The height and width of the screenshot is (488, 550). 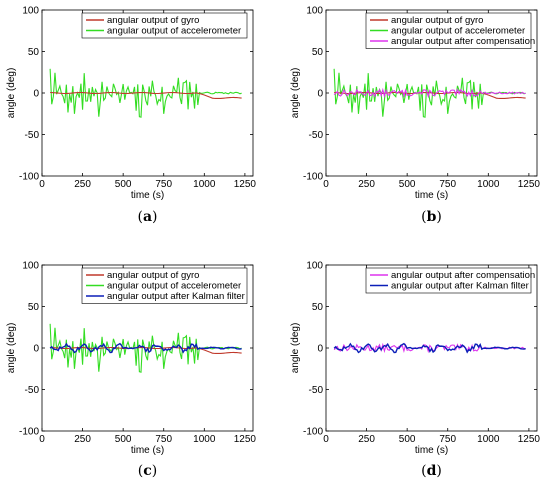 I want to click on panel-caption: (b), so click(x=431, y=217).